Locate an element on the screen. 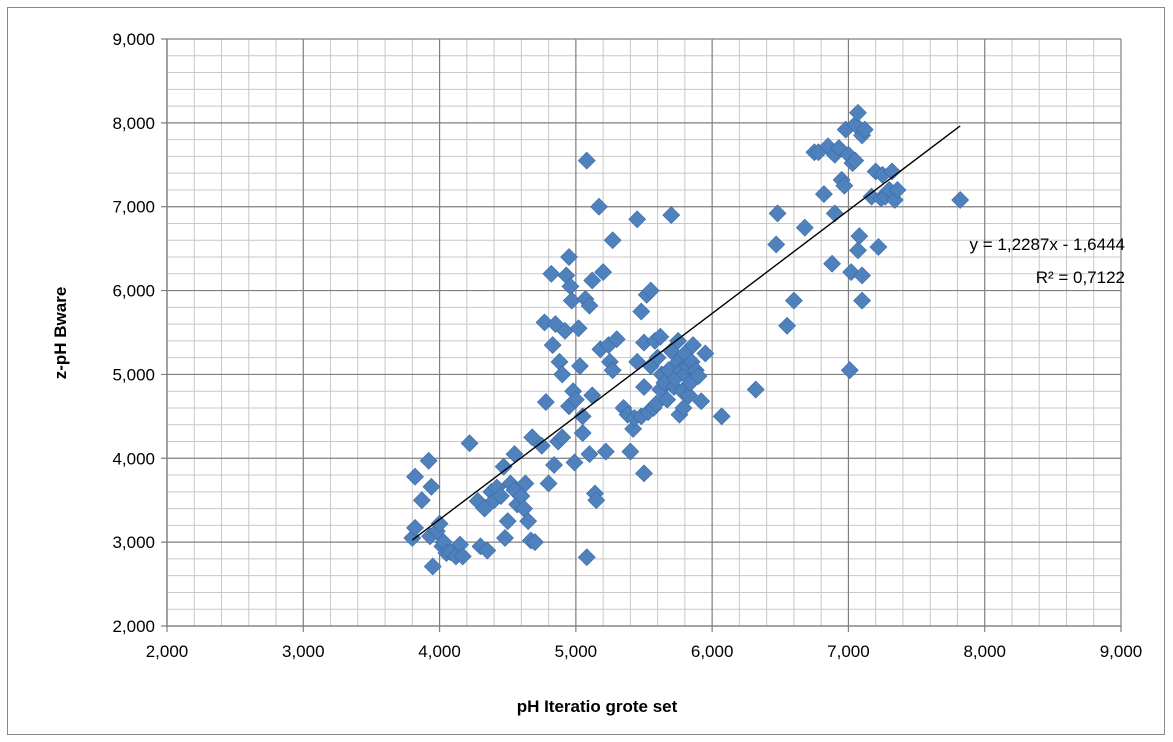 The image size is (1173, 742). x-tick-label: 7,000 is located at coordinates (848, 651).